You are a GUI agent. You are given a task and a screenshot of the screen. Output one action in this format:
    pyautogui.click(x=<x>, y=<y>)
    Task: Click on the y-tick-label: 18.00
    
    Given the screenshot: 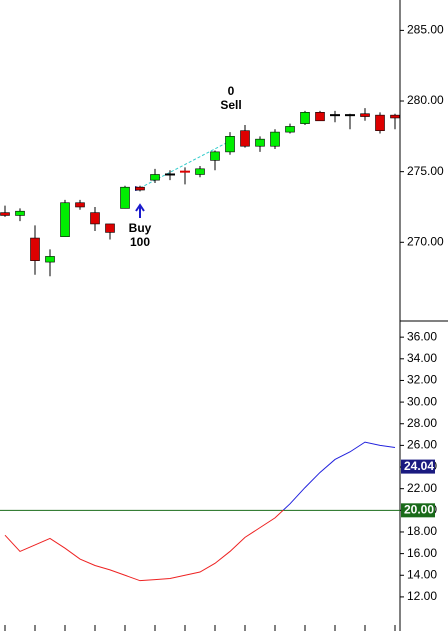 What is the action you would take?
    pyautogui.click(x=422, y=531)
    